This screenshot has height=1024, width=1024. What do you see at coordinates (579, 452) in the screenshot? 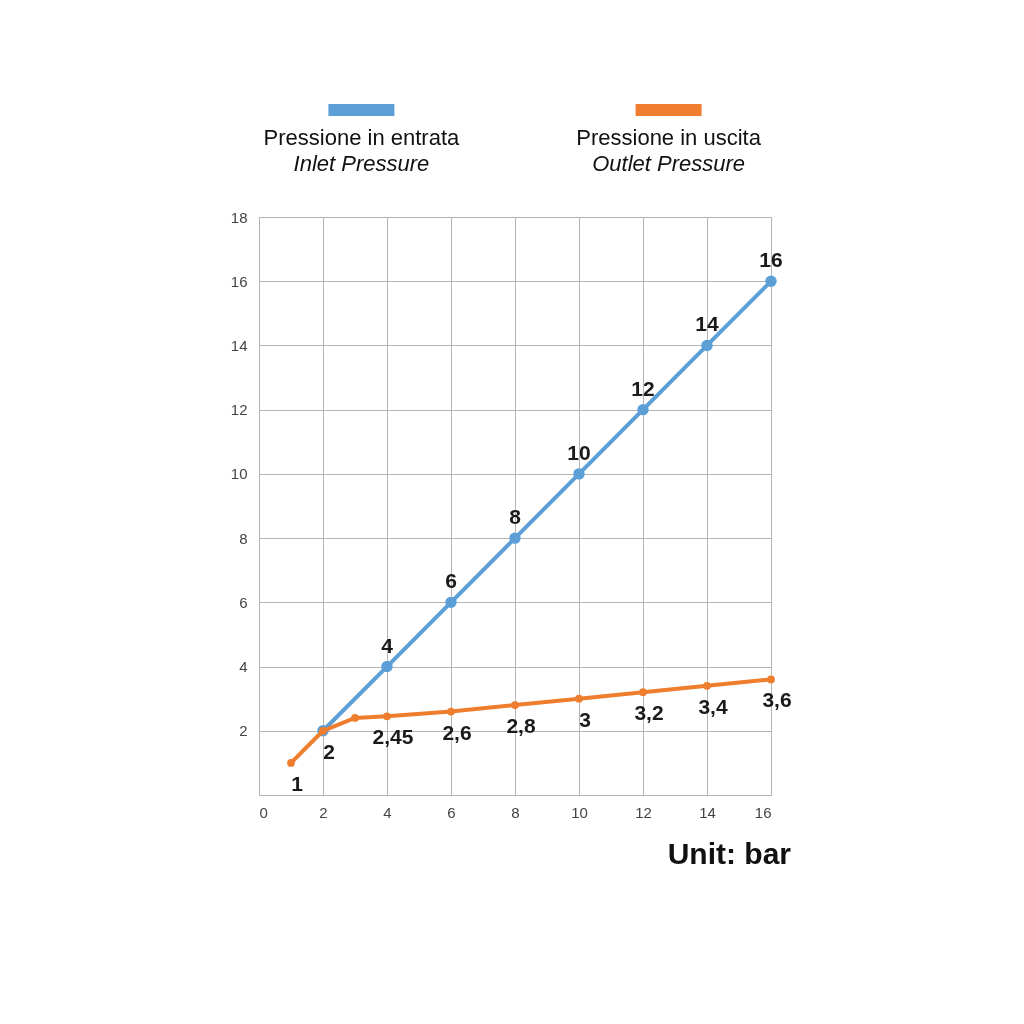
I see `data-label: 10` at bounding box center [579, 452].